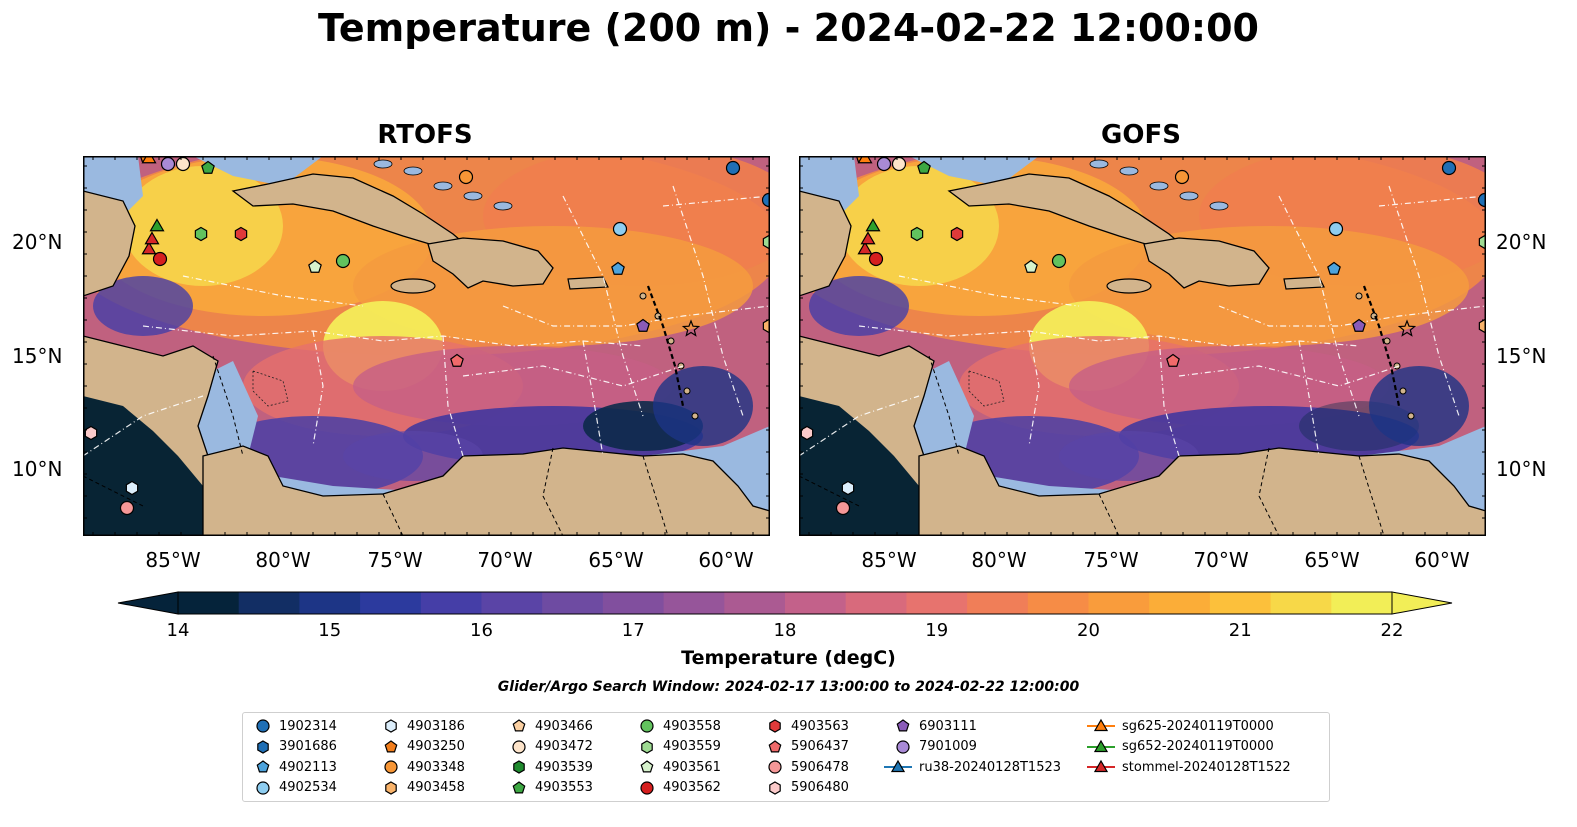  Describe the element at coordinates (551, 747) in the screenshot. I see `legend-item: 4903472` at that location.